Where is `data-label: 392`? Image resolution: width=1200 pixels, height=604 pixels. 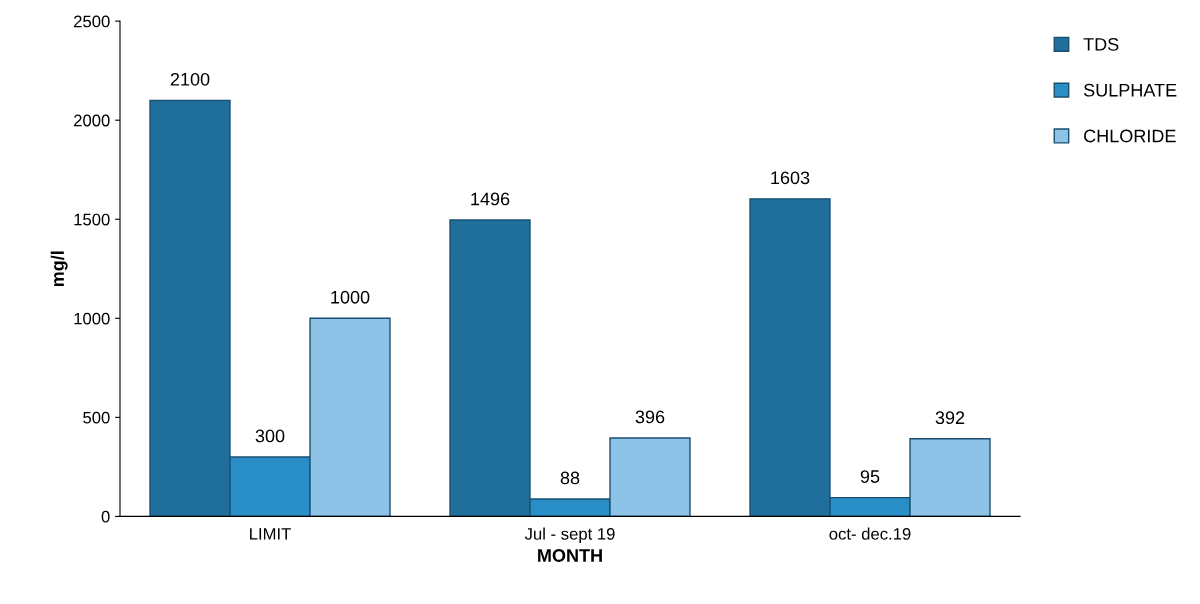
data-label: 392 is located at coordinates (950, 418).